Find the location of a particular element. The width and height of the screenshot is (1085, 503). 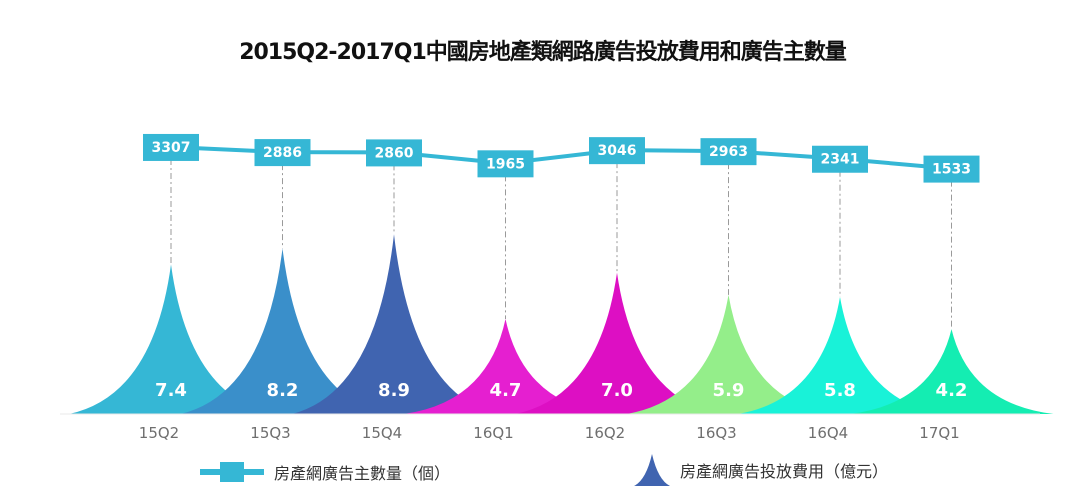

line-marker-15Q4 is located at coordinates (394, 153).